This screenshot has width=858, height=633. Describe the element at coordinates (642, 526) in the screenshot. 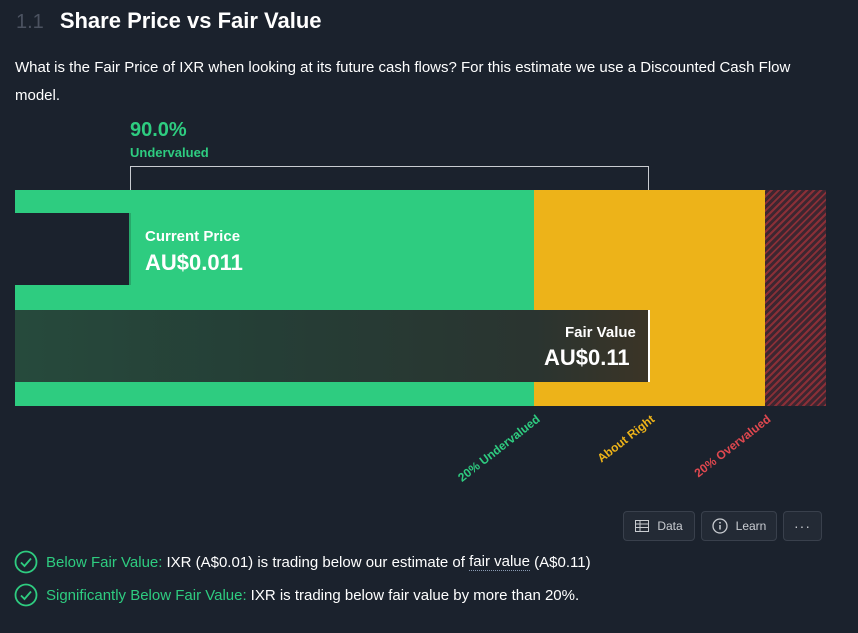

I see `table-icon` at that location.